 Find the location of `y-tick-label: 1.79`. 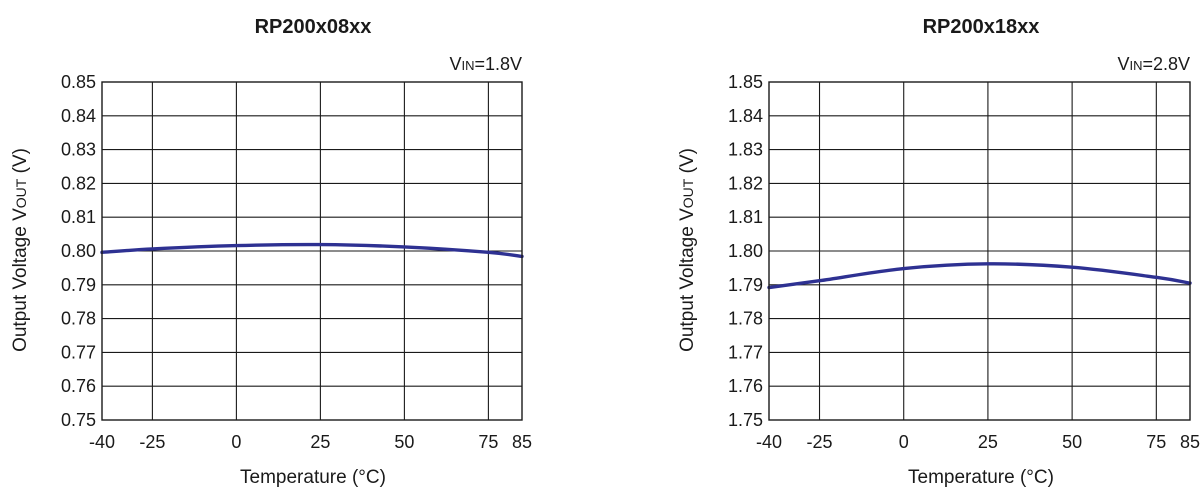

y-tick-label: 1.79 is located at coordinates (745, 285).